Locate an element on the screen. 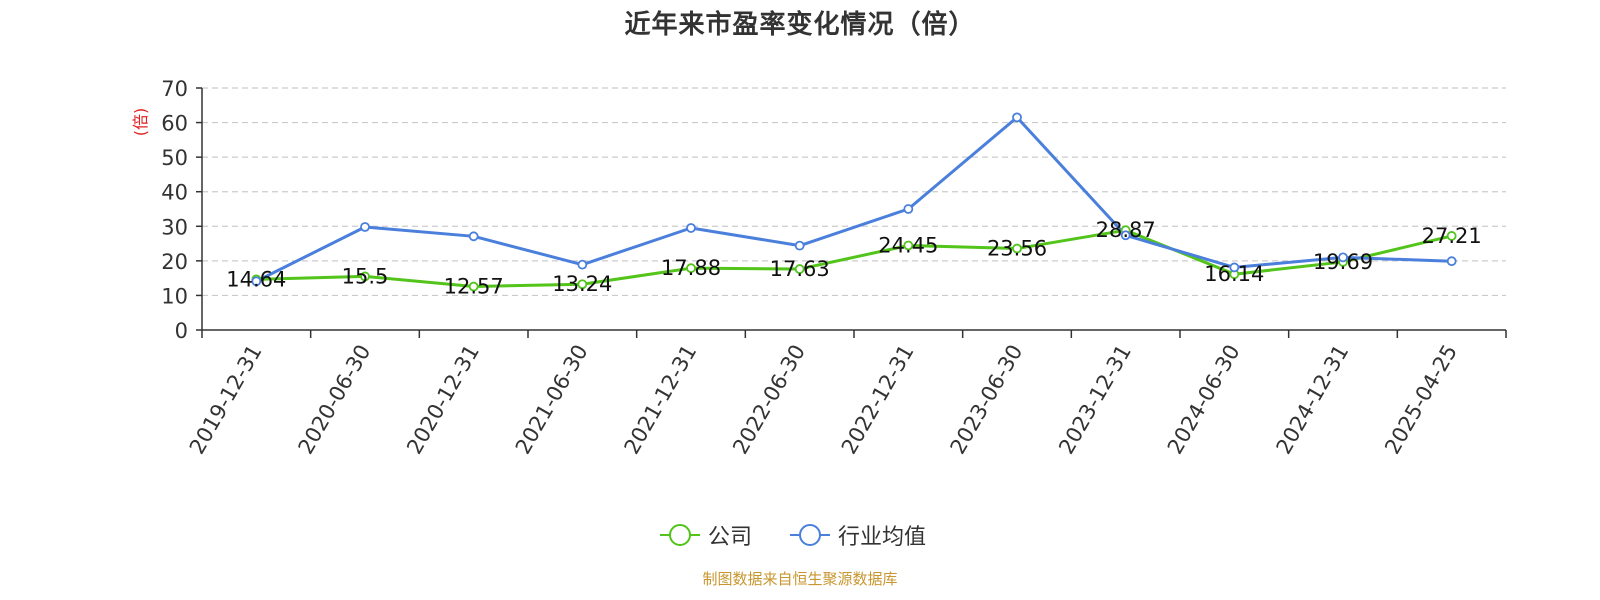 The width and height of the screenshot is (1600, 600). x-tick-label: 2022-06-30 is located at coordinates (769, 400).